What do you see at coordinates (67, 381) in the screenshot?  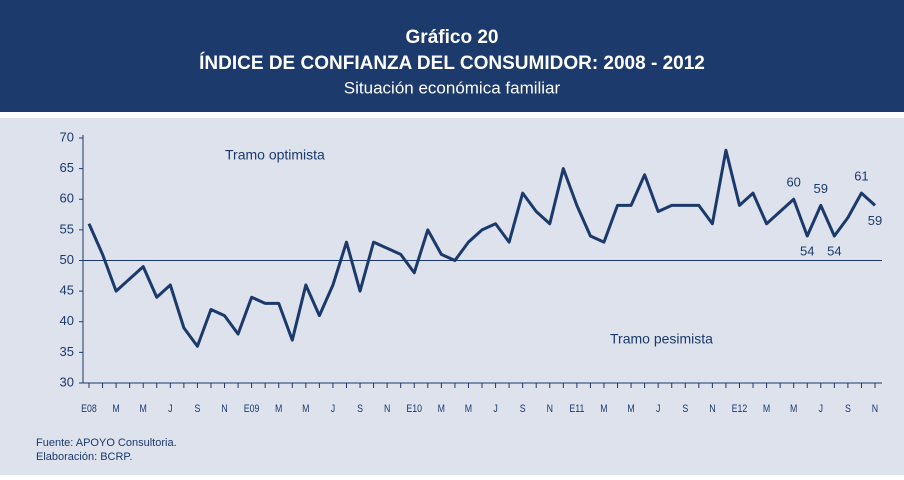 I see `y-tick-label: 30` at bounding box center [67, 381].